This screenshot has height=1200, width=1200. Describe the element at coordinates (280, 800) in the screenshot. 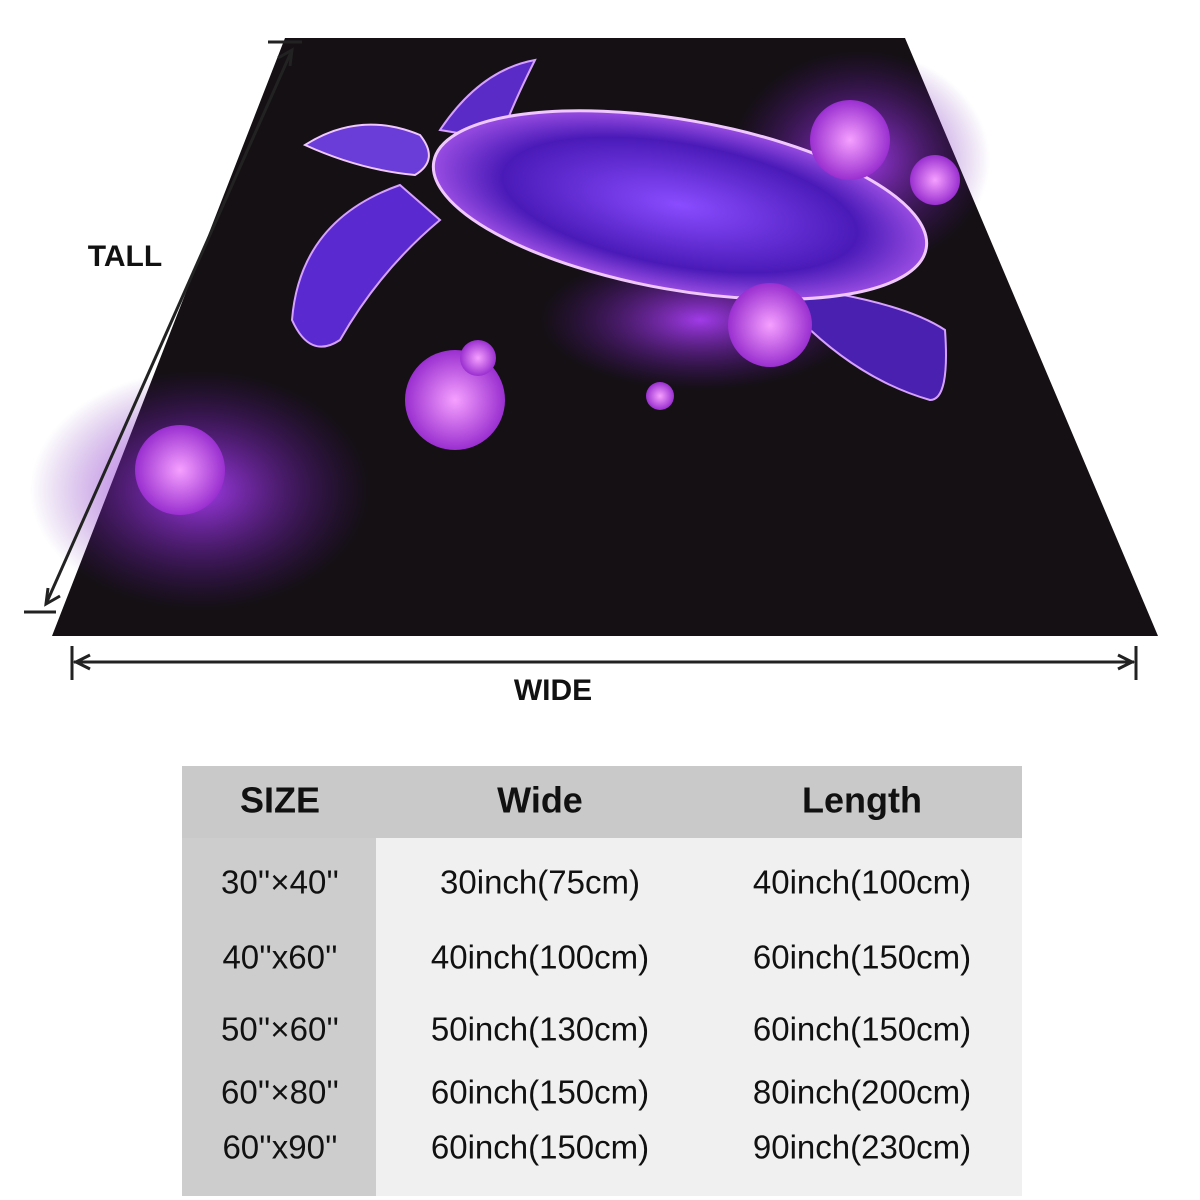

I see `header-cell: SIZE` at that location.